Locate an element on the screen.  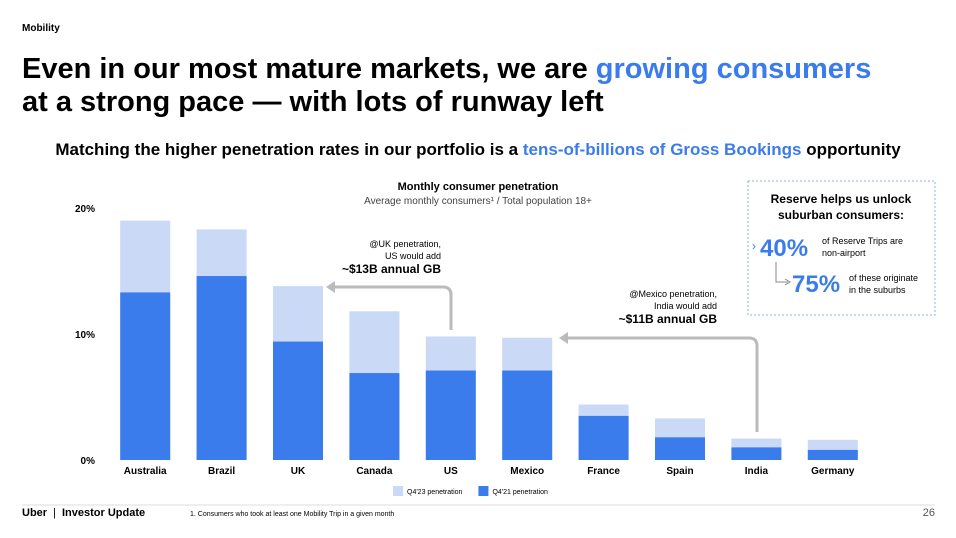
legend-label: Q4'21 penetration is located at coordinates (520, 492).